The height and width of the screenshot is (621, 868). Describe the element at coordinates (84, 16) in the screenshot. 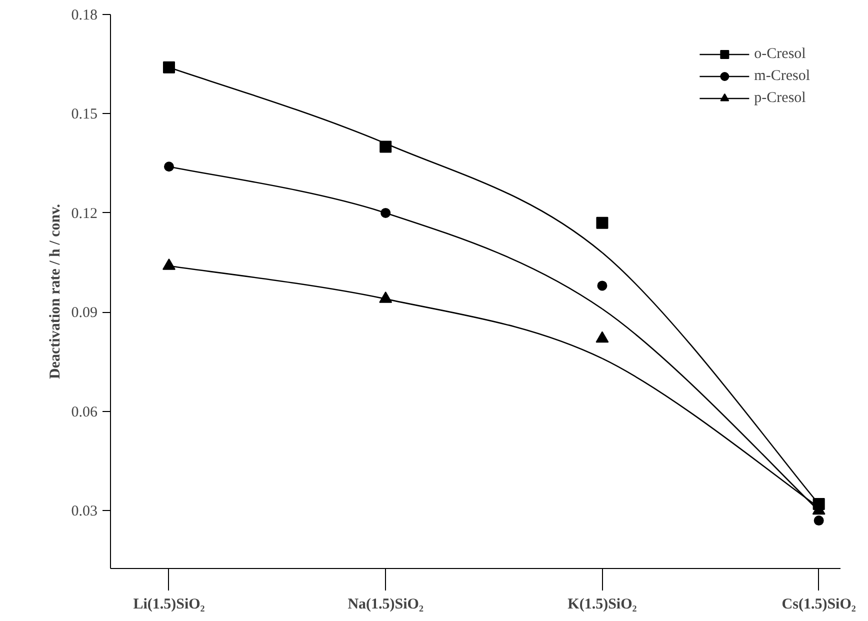

I see `y-tick-label: 0.18` at that location.